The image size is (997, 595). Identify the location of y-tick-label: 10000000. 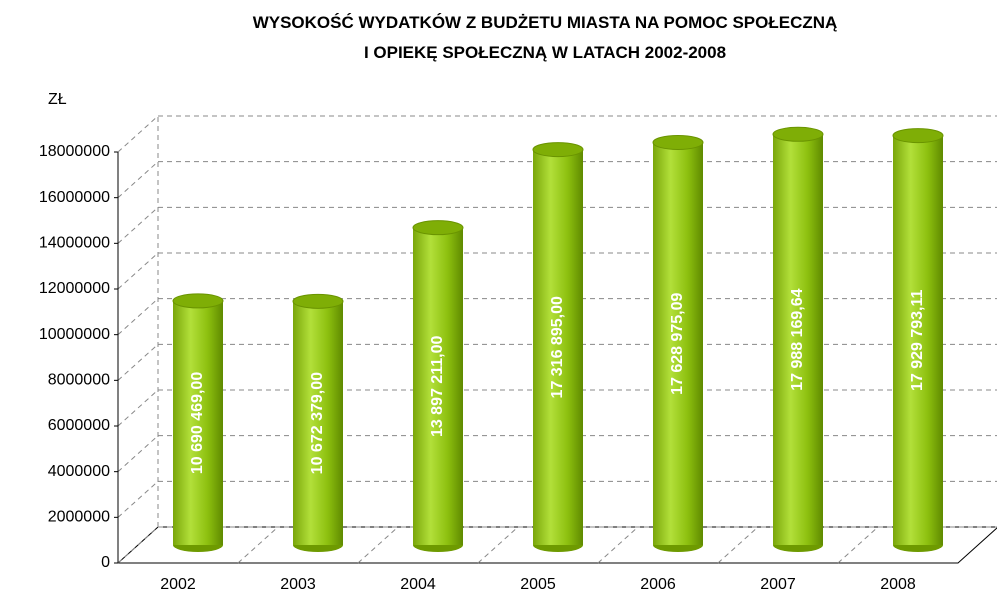
(74, 334).